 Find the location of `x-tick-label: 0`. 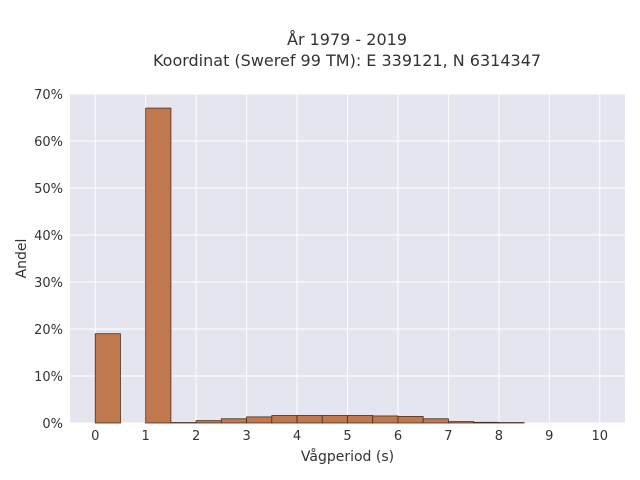

x-tick-label: 0 is located at coordinates (95, 436).